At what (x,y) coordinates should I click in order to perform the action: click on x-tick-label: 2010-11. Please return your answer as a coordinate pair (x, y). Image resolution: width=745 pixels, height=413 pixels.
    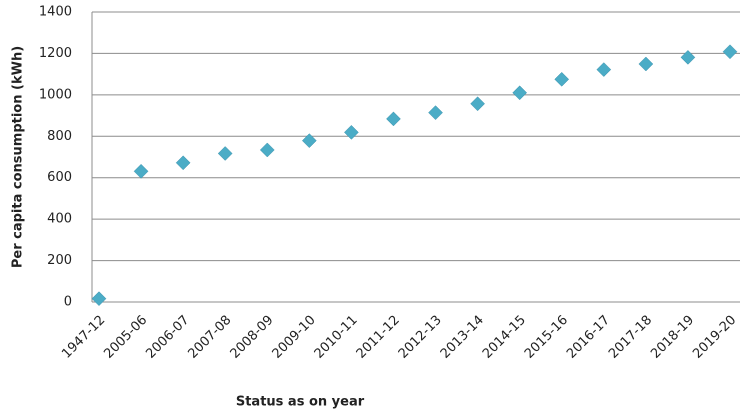
    Looking at the image, I should click on (336, 337).